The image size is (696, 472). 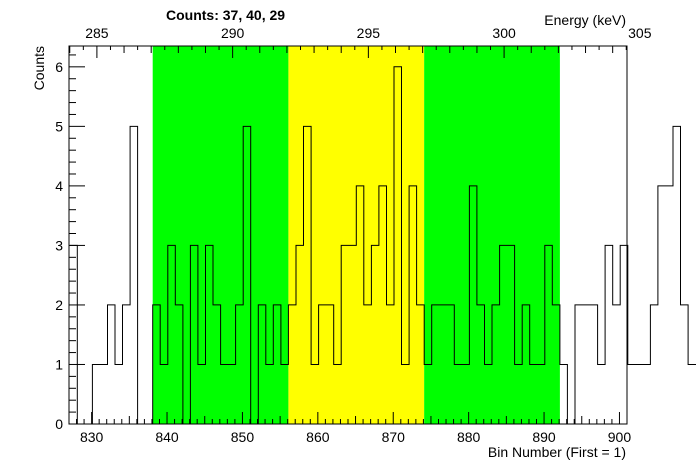 What do you see at coordinates (394, 437) in the screenshot?
I see `x-tick-label: 870` at bounding box center [394, 437].